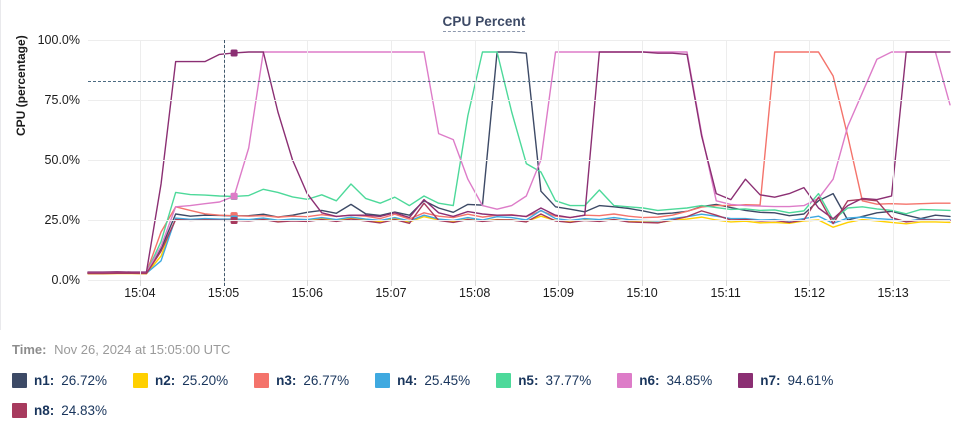  I want to click on legend-value-n3: 26.77%, so click(326, 380).